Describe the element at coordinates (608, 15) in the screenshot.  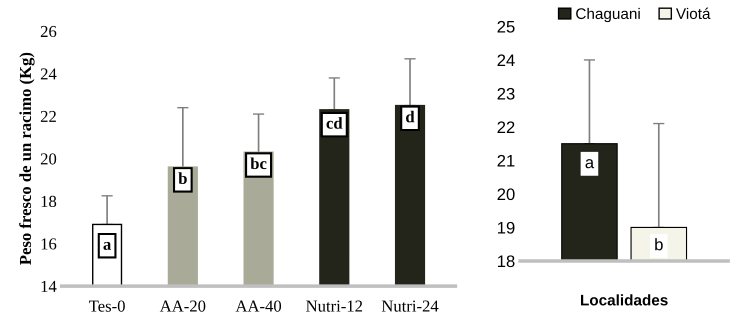
I see `legend-label: Chaguani` at that location.